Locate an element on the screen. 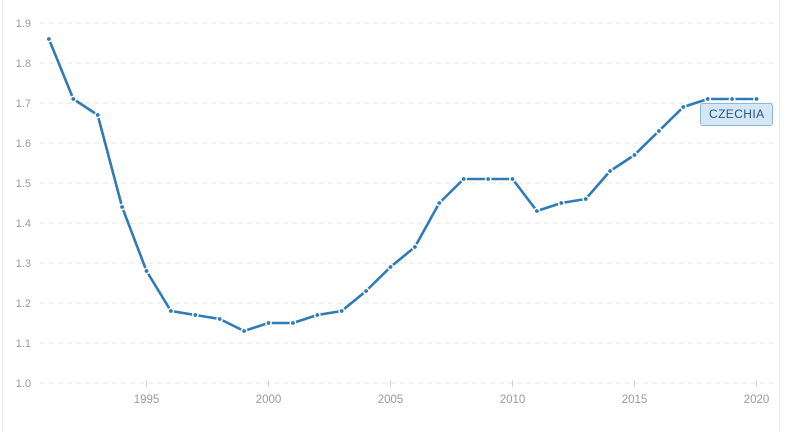 This screenshot has width=788, height=432. series-badge-czechia: CZECHIA is located at coordinates (737, 114).